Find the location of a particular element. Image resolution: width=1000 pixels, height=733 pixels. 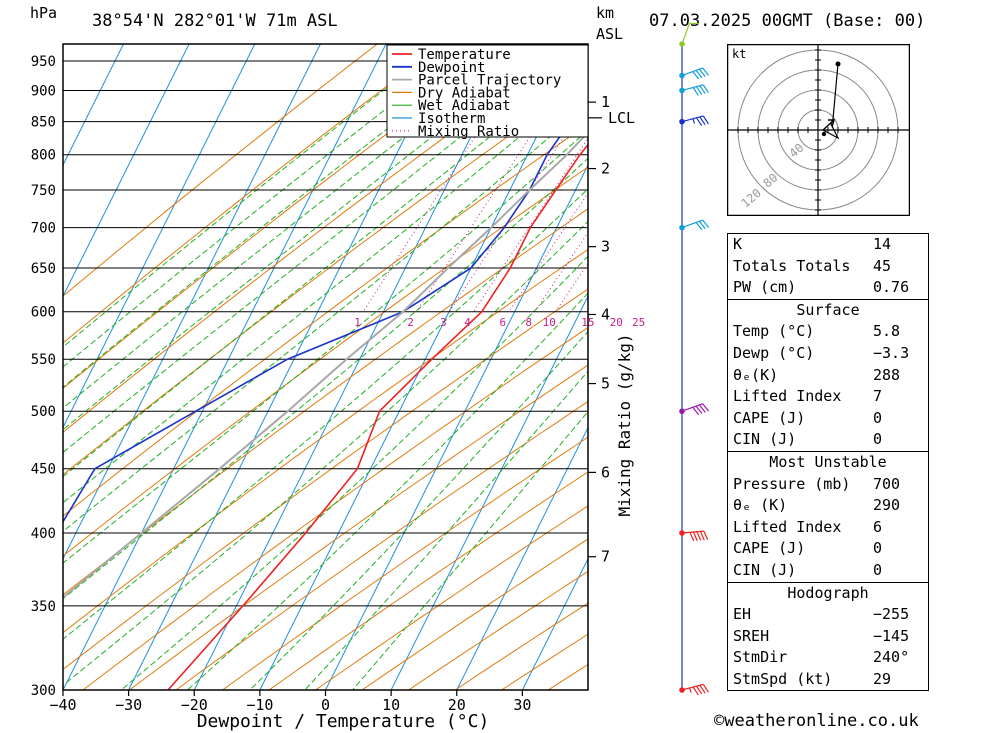

stmspd-value: 29 is located at coordinates (882, 678).